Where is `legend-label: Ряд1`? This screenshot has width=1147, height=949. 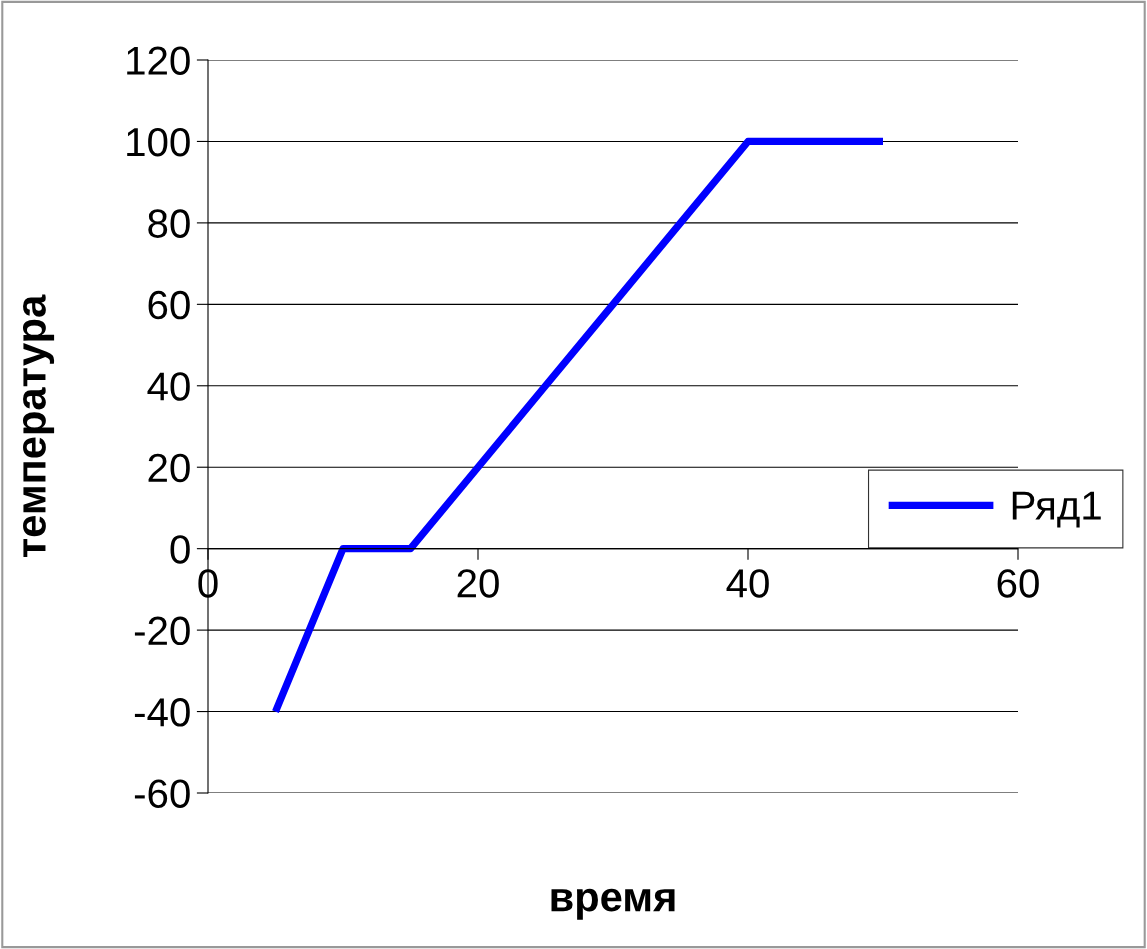
legend-label: Ряд1 is located at coordinates (1056, 509).